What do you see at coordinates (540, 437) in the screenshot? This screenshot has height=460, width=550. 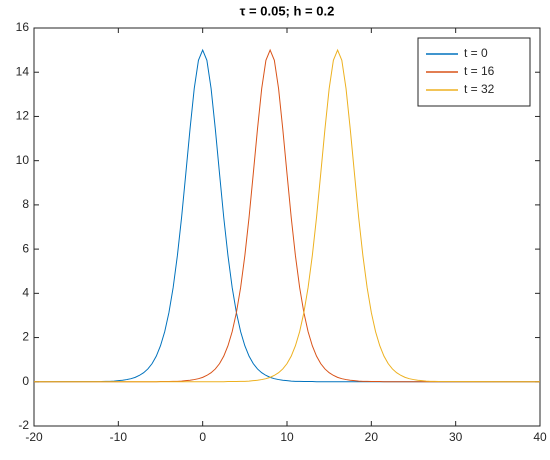 I see `x-tick-label: 40` at bounding box center [540, 437].